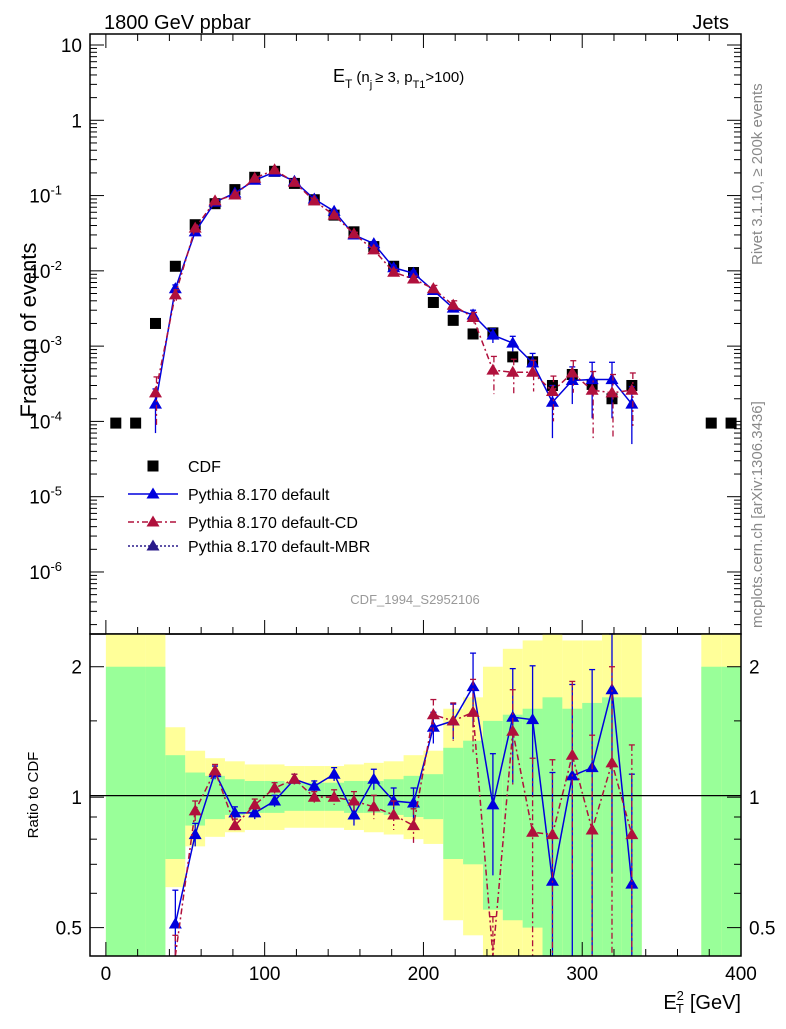  I want to click on main-ytick-labels: 10 1 10⁻¹ 10⁻² 10⁻³ 10⁻⁴ 10⁻⁵ 10⁻⁶, so click(55, 310).